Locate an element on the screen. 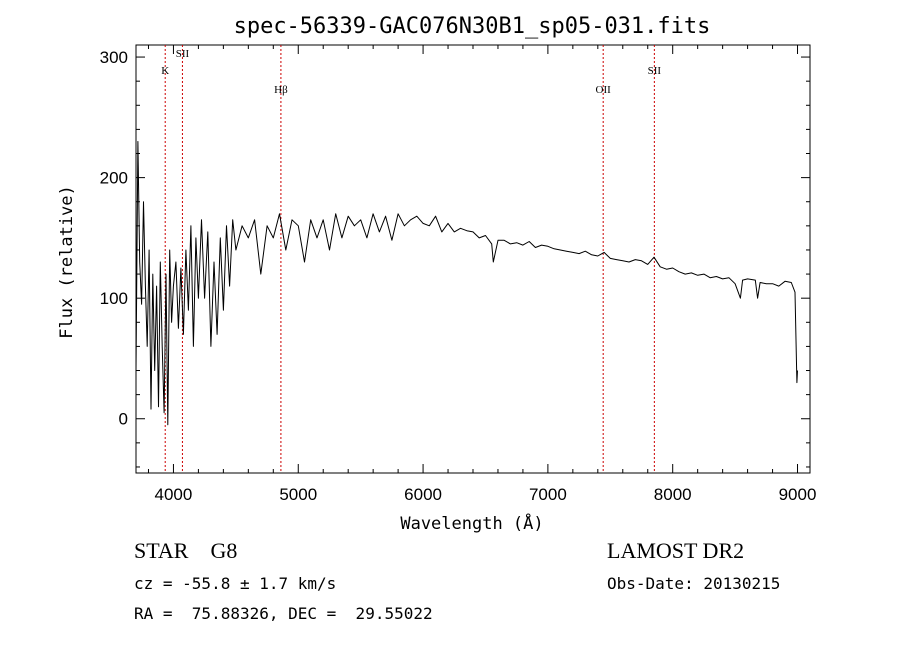 Image resolution: width=900 pixels, height=649 pixels. y-tick-label-0: 0 is located at coordinates (123, 419).